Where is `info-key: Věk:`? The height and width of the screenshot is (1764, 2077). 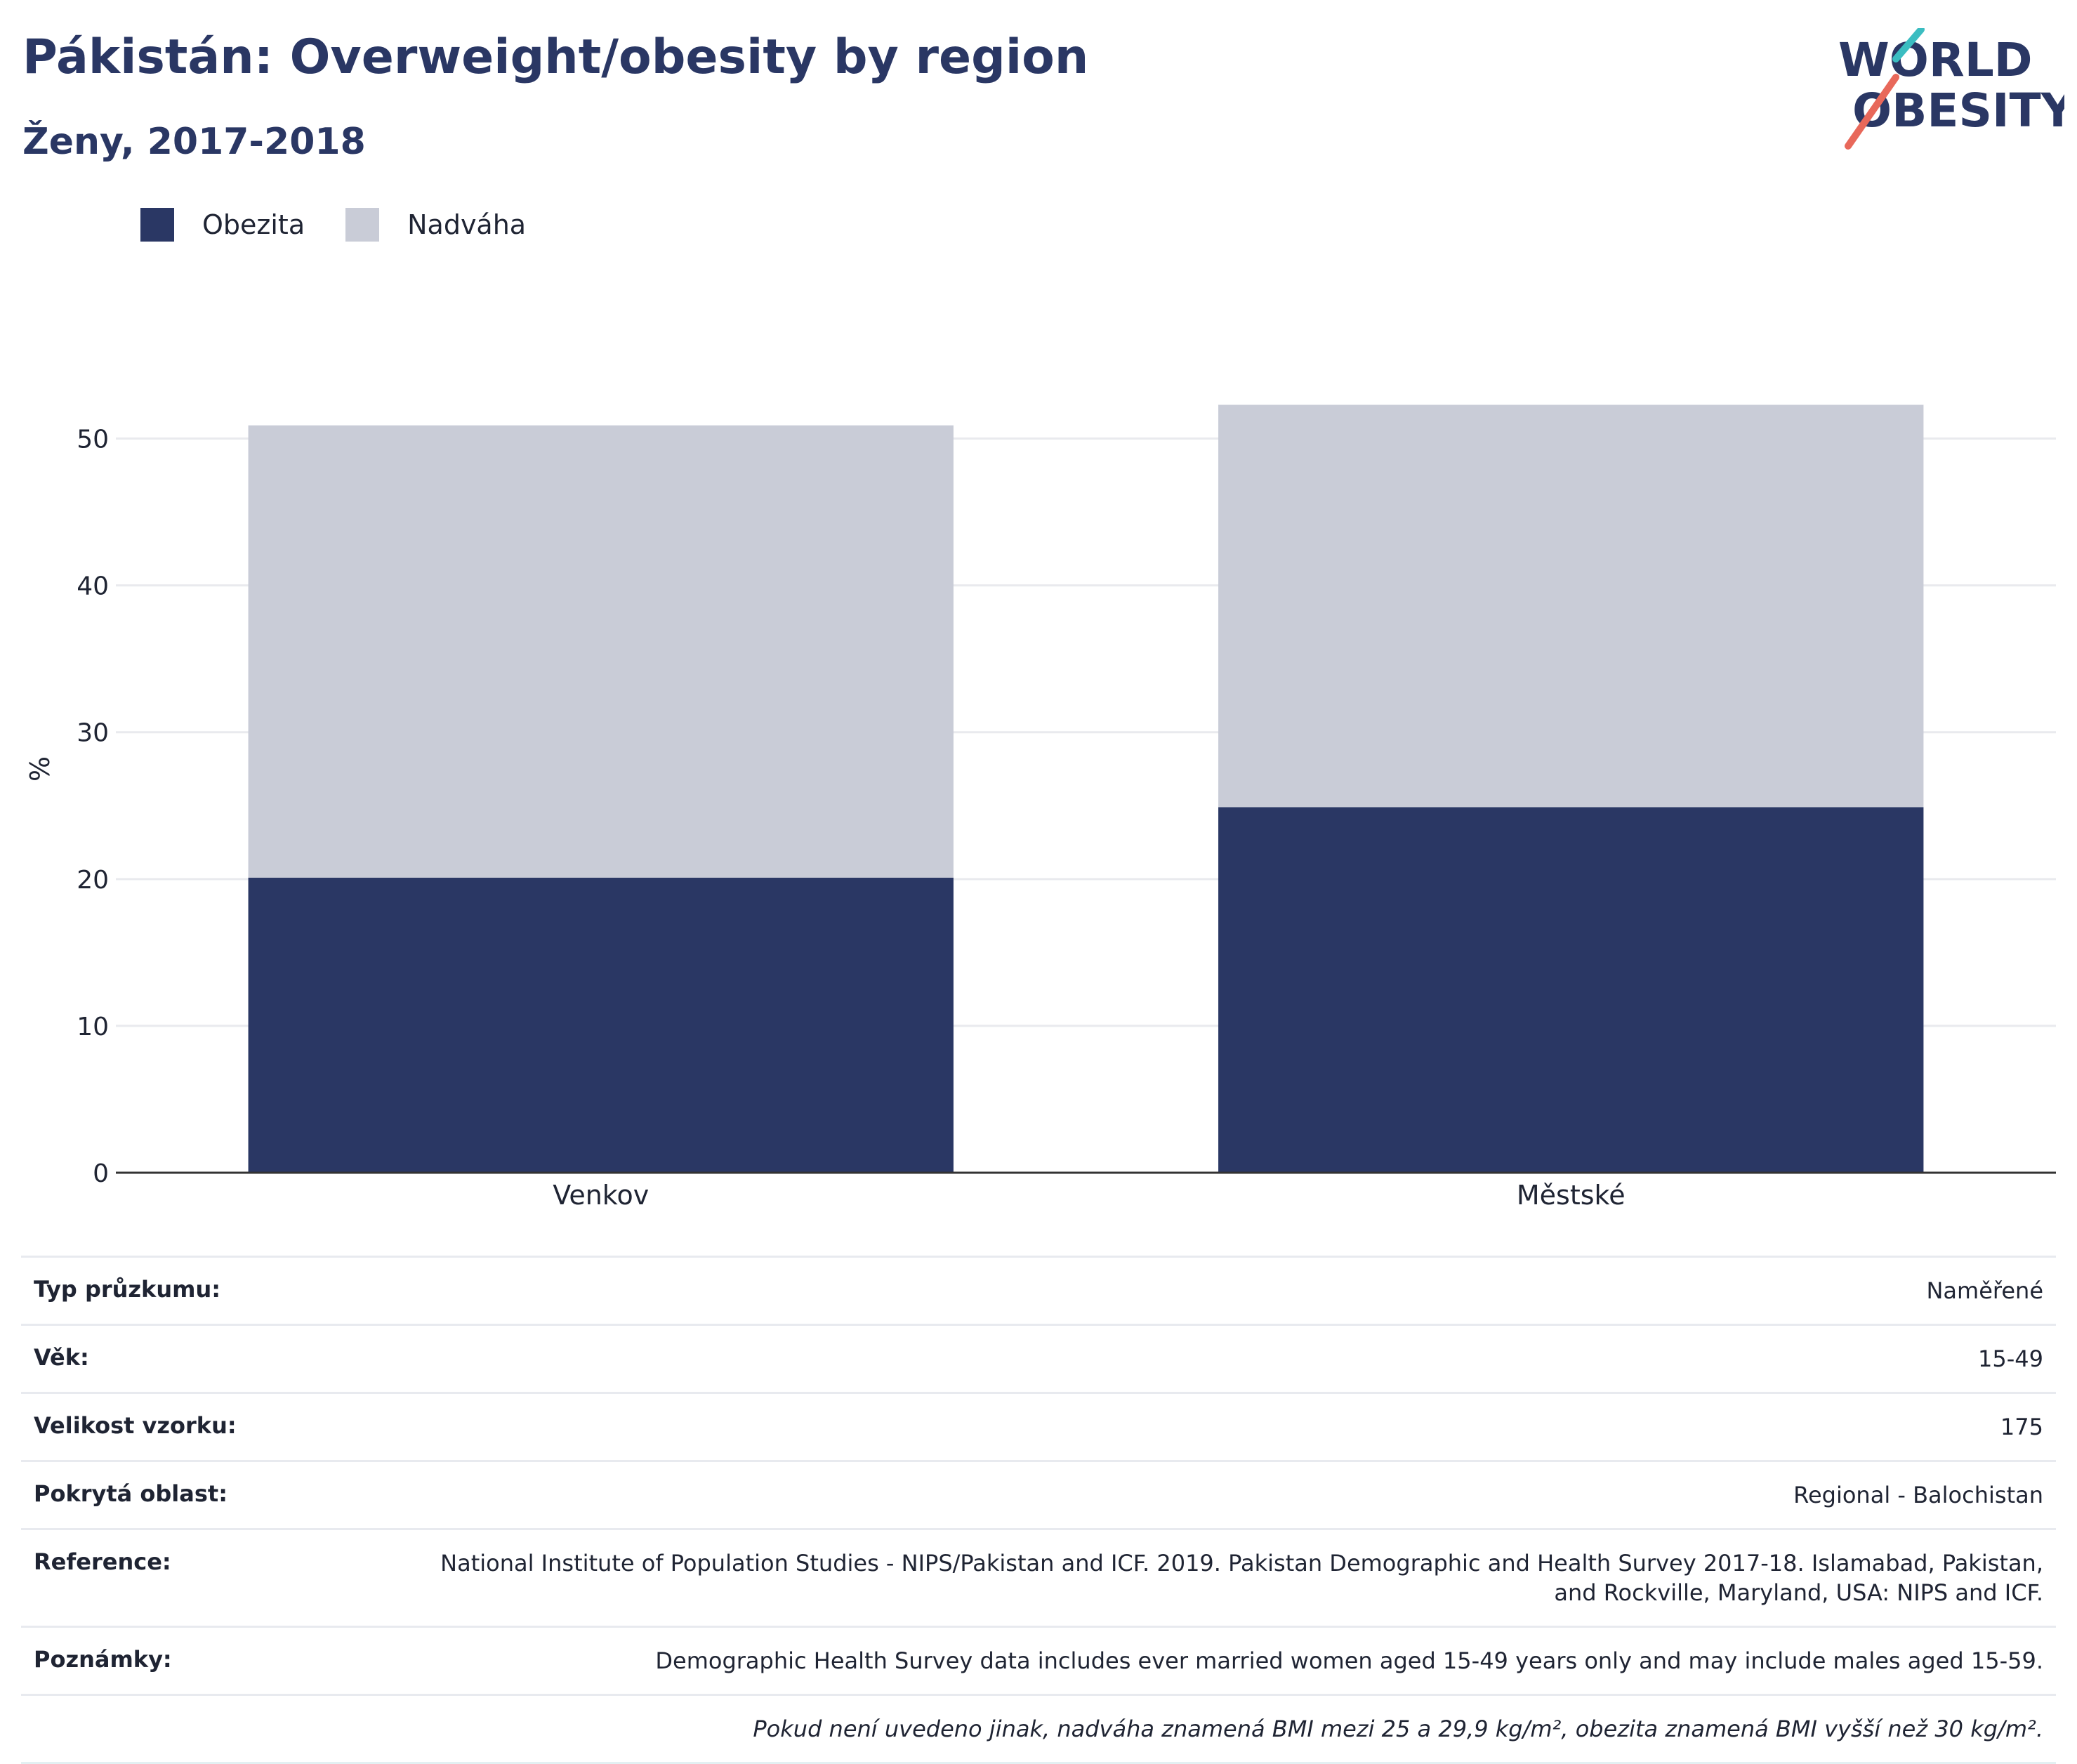 info-key: Věk: is located at coordinates (61, 1357).